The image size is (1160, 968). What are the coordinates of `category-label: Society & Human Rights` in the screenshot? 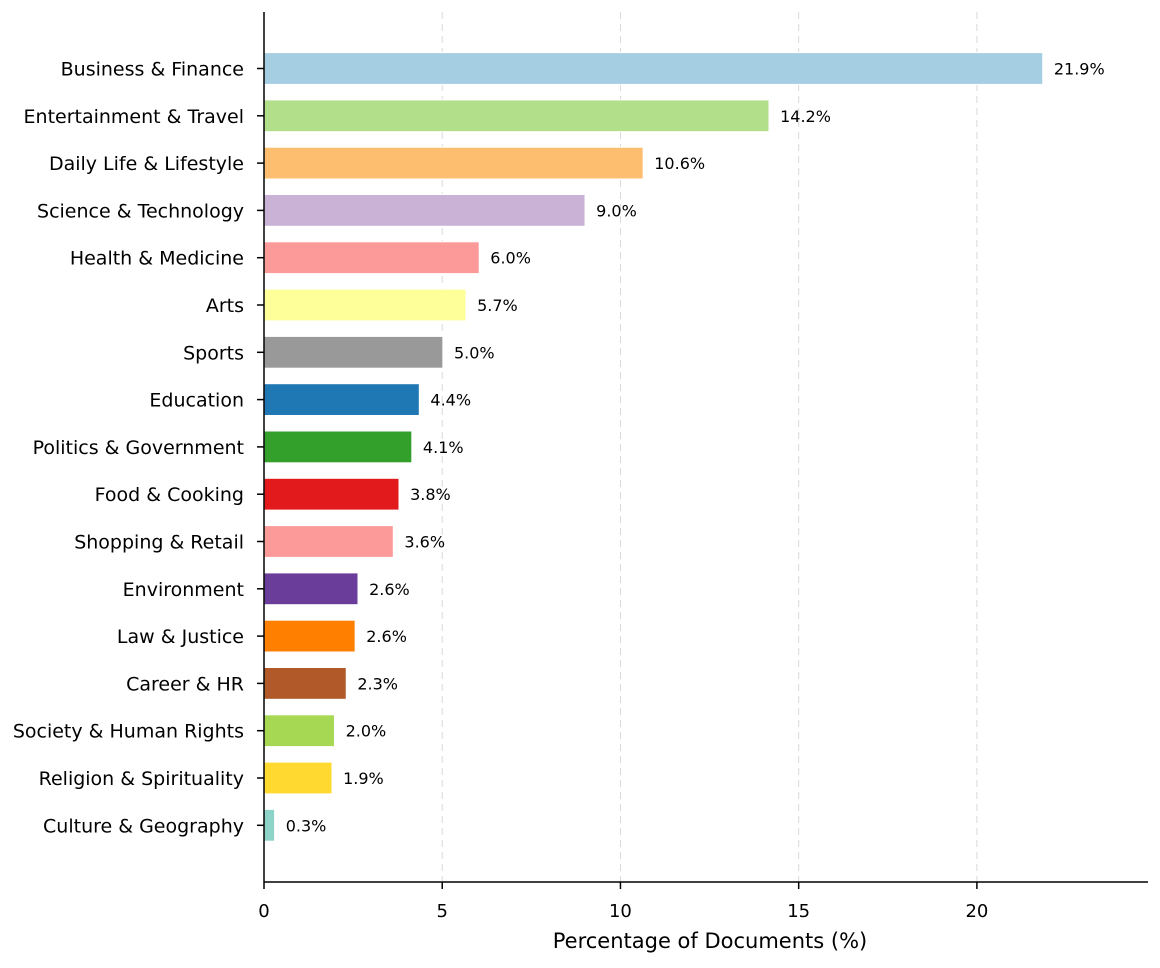 It's located at (128, 732).